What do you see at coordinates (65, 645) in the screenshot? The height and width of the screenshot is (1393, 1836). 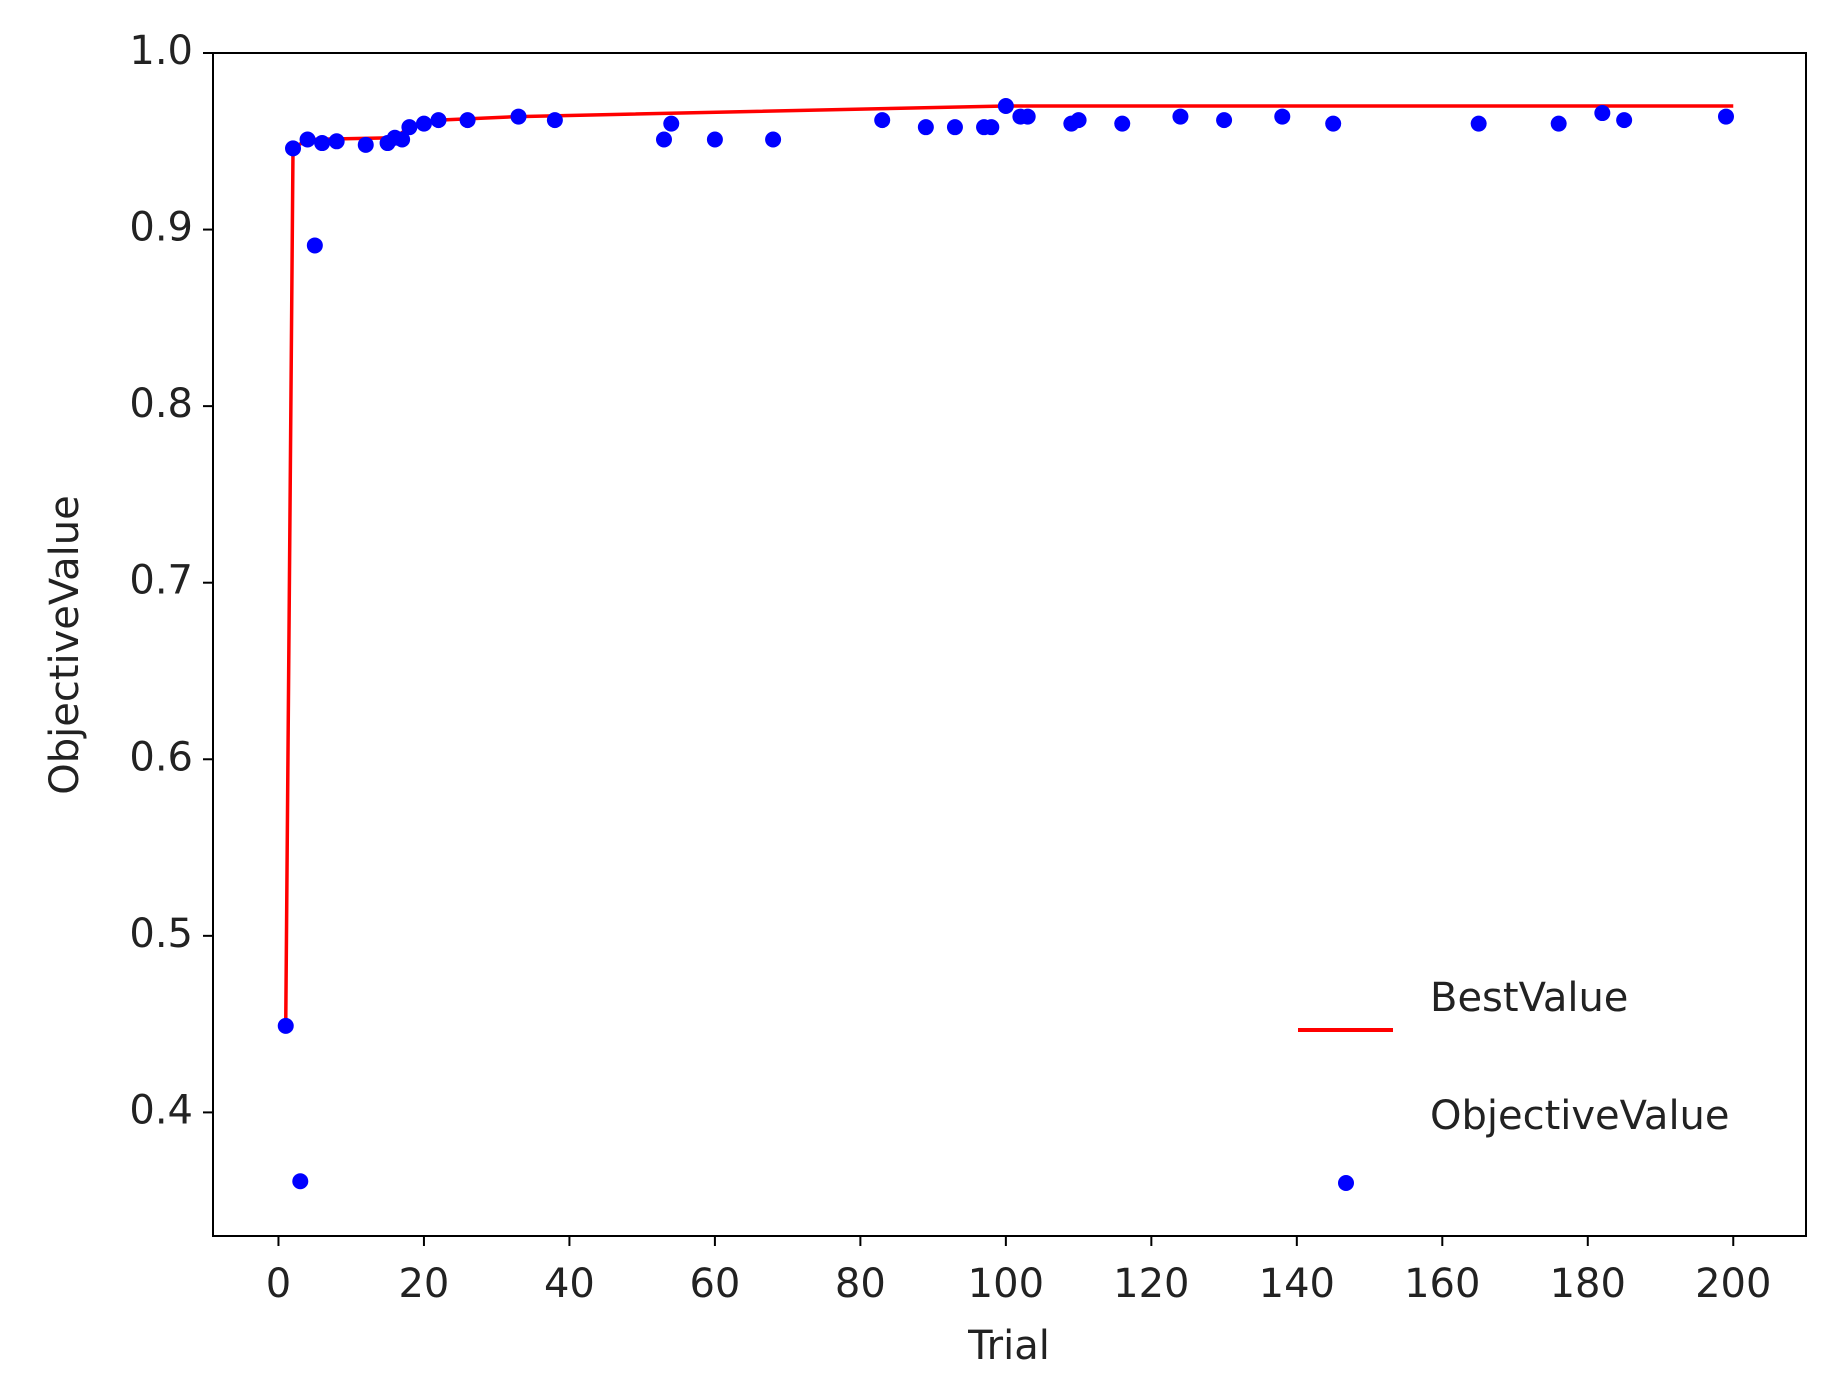 I see `y-axis-label: ObjectiveValue` at bounding box center [65, 645].